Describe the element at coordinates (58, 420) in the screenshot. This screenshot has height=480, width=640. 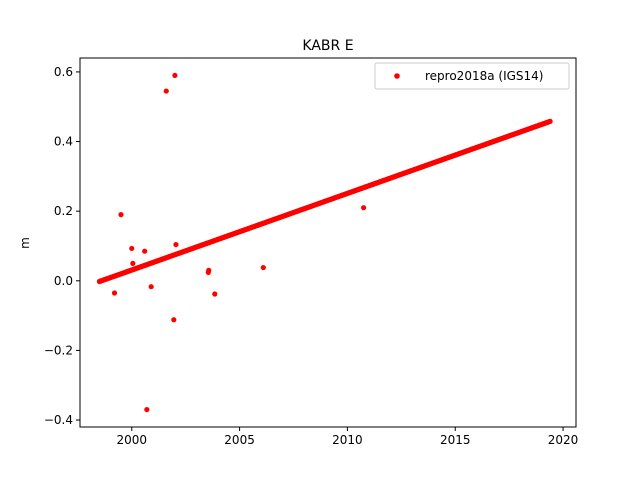
I see `y-tick-label: −0.4` at that location.